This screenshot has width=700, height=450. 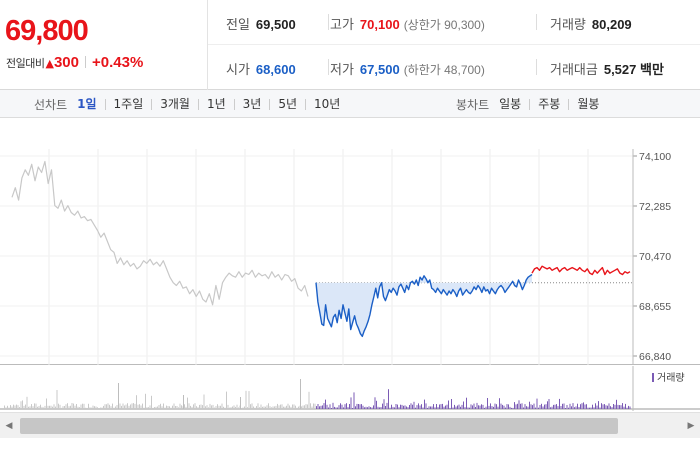 I want to click on scroll-left-arrow-icon: ◀, so click(x=9, y=426).